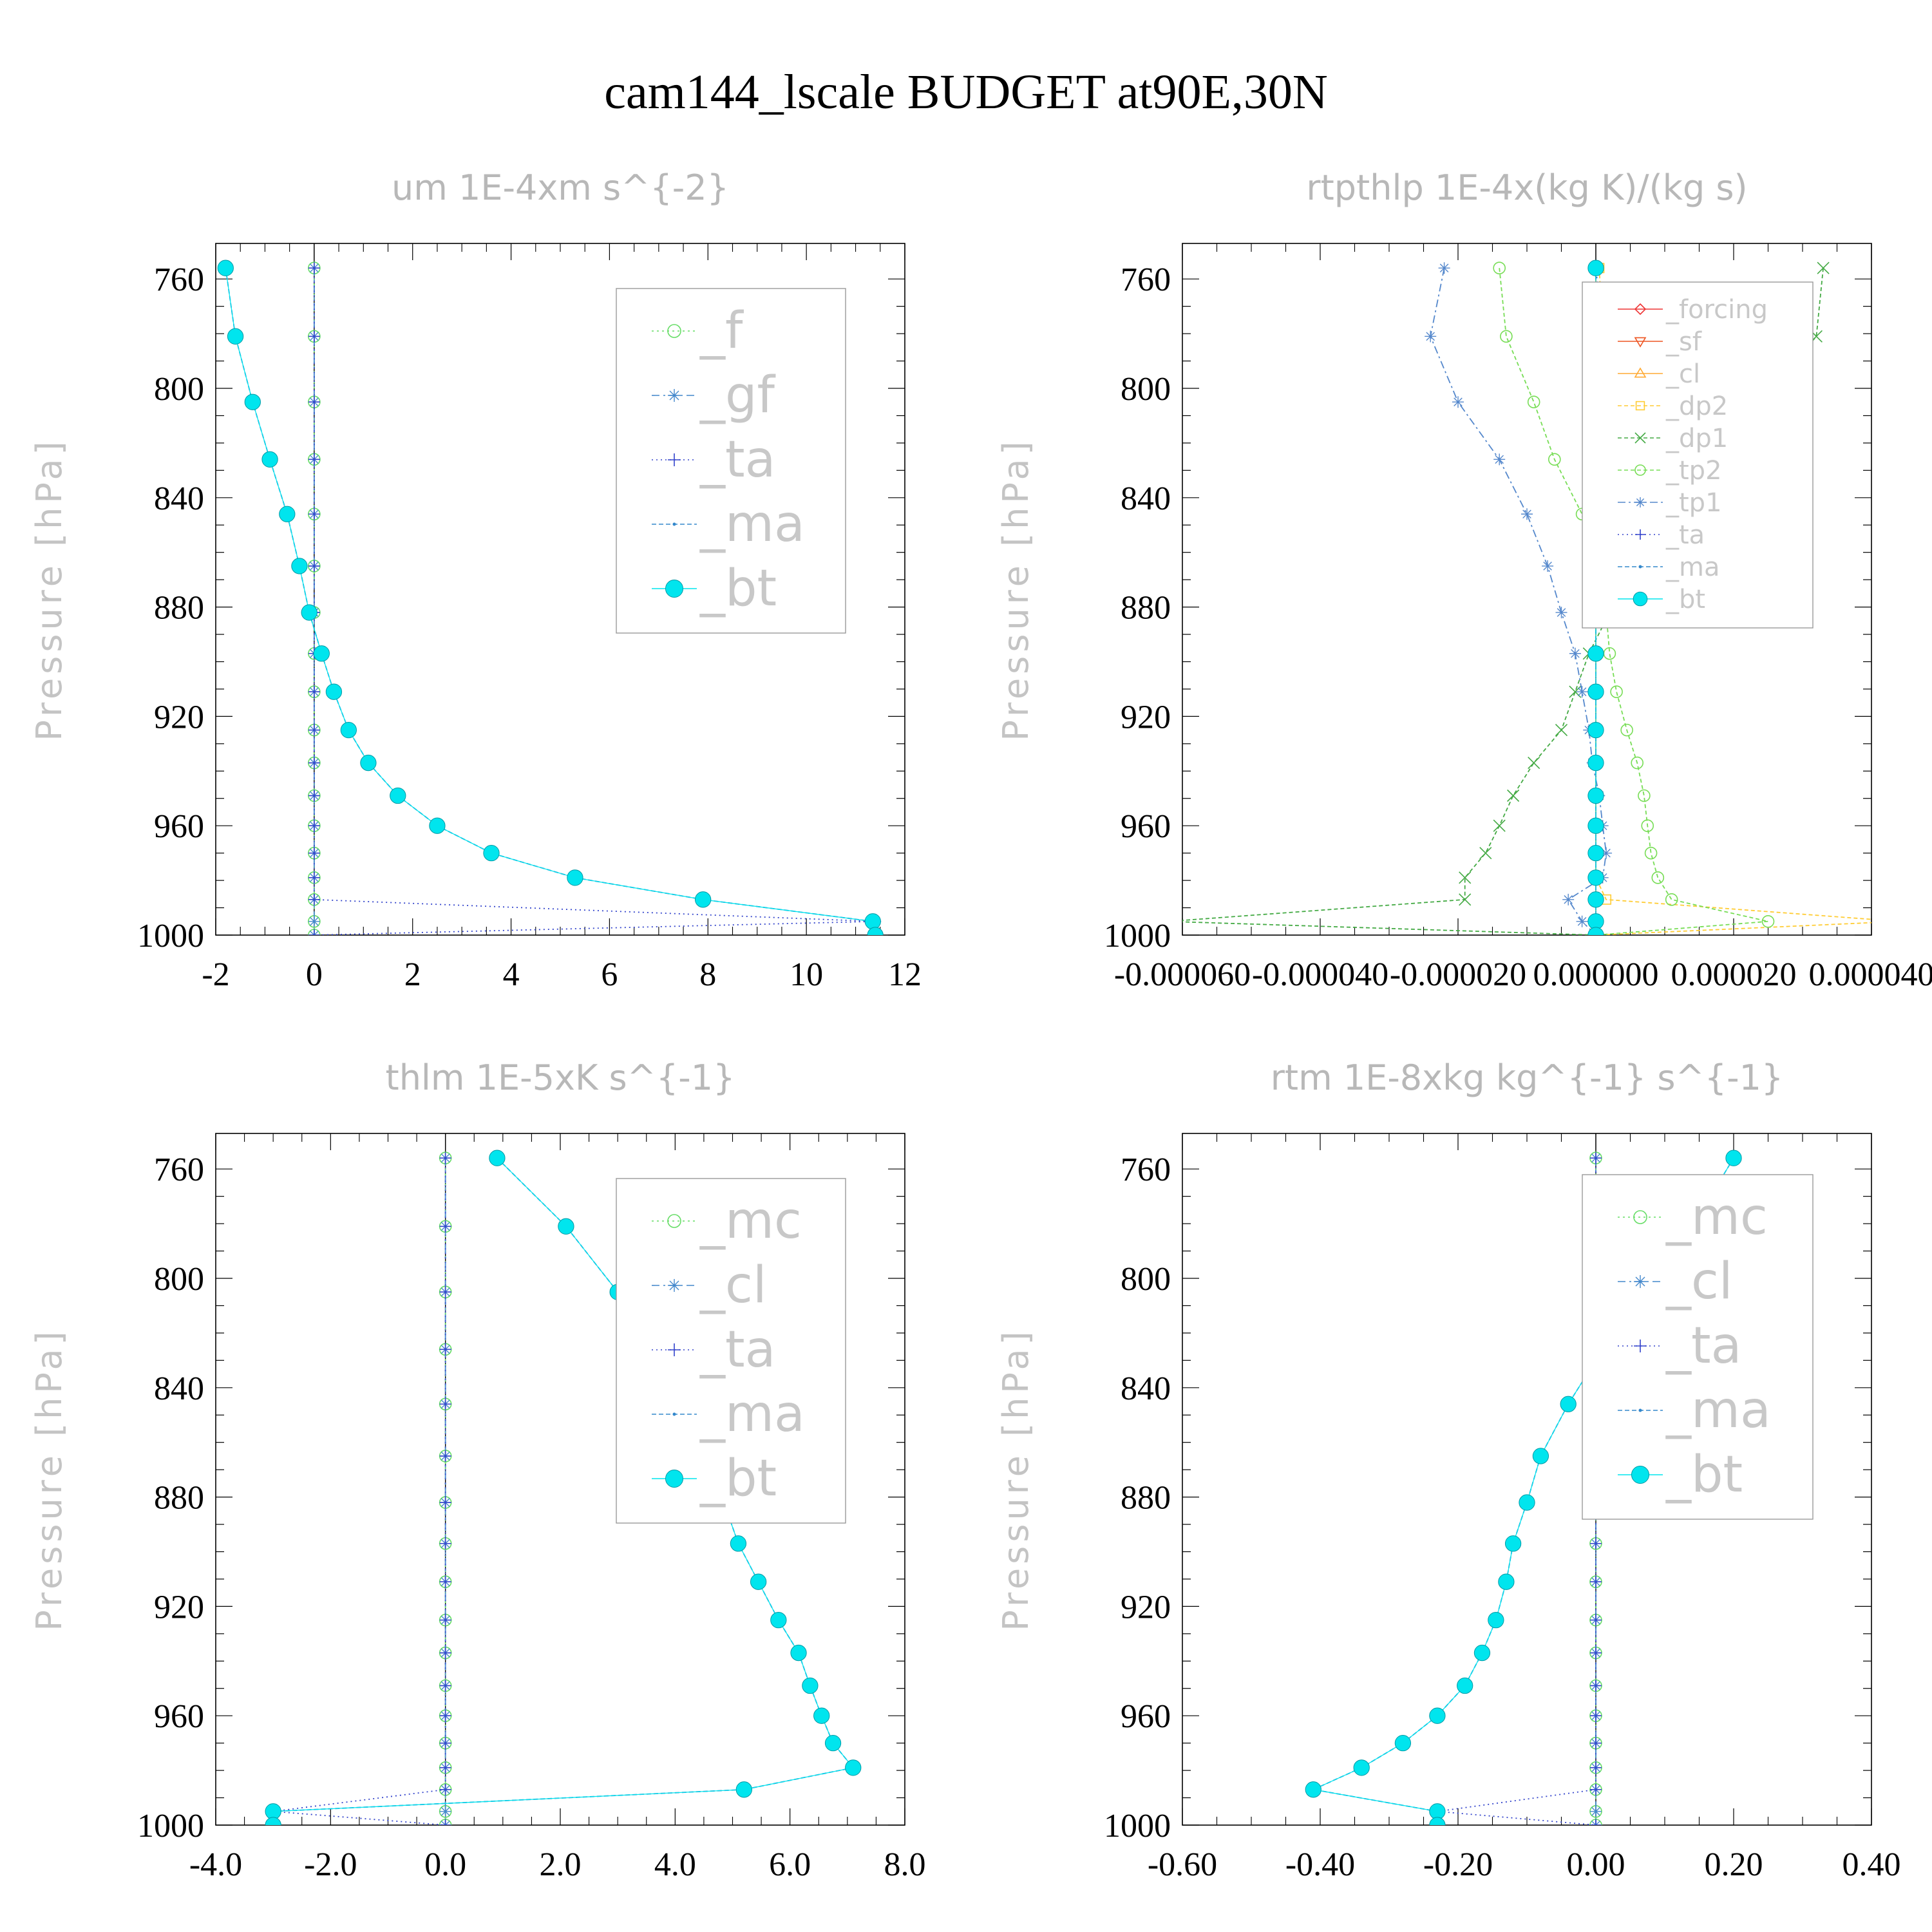 This screenshot has height=1932, width=1932. Describe the element at coordinates (314, 975) in the screenshot. I see `x-tick-label: 0` at that location.